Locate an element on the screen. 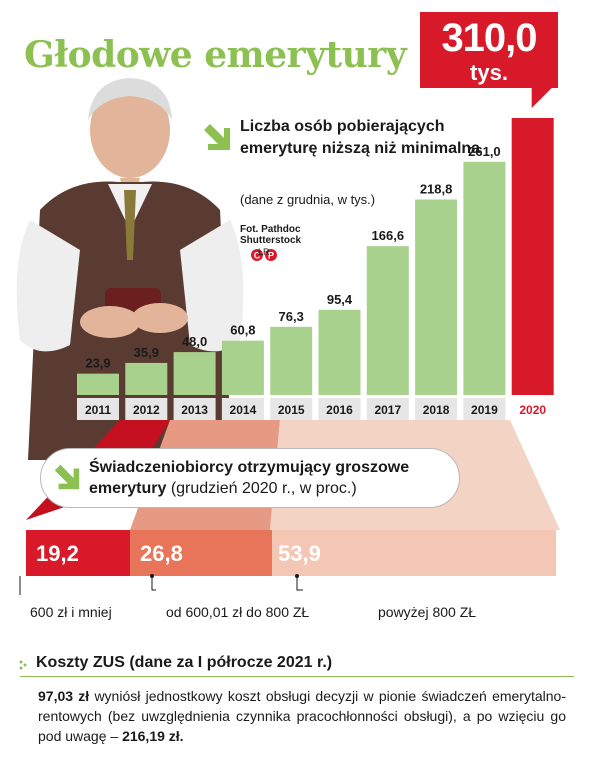 This screenshot has height=760, width=594. tick-label-2020: 2020 is located at coordinates (532, 410).